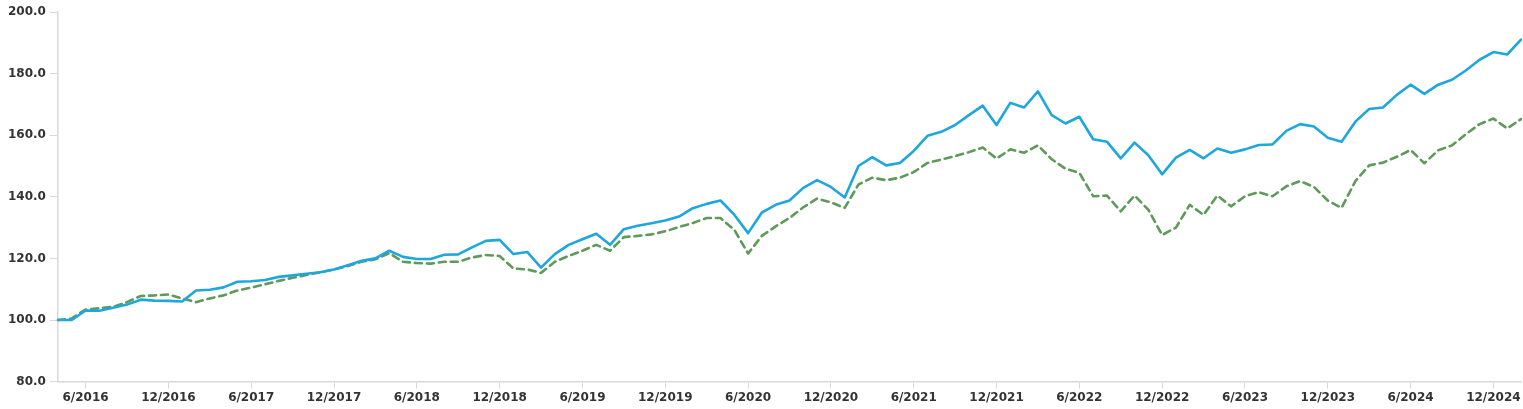 The width and height of the screenshot is (1523, 409). I want to click on y-tick-label: 120.0, so click(26, 257).